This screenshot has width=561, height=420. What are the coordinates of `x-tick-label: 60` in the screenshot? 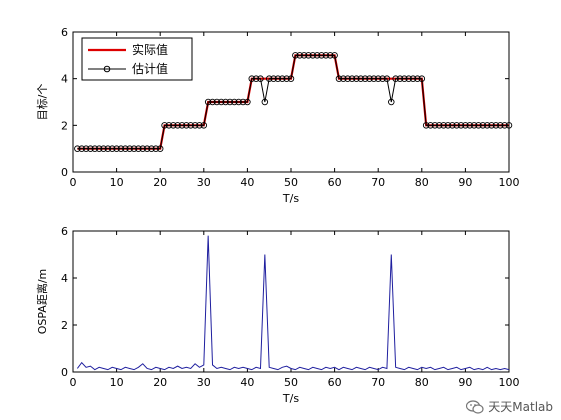 It's located at (335, 382).